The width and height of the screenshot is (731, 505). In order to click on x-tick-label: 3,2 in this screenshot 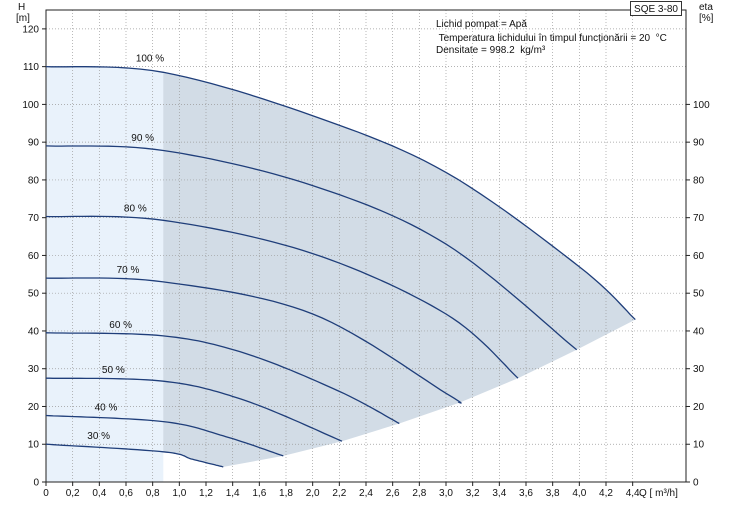, I will do `click(473, 493)`.